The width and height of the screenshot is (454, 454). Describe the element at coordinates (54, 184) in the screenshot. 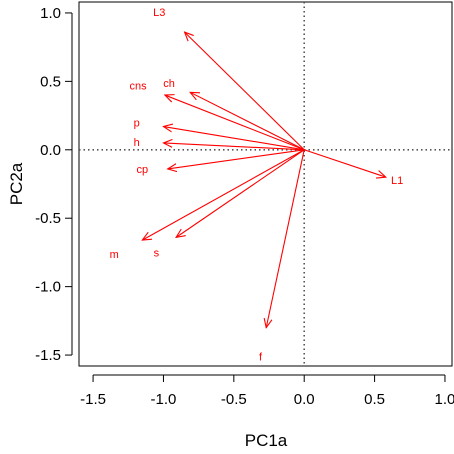

I see `y-axis: -1.5 -1.0 -0.5 0.0 0.5 1.0` at that location.